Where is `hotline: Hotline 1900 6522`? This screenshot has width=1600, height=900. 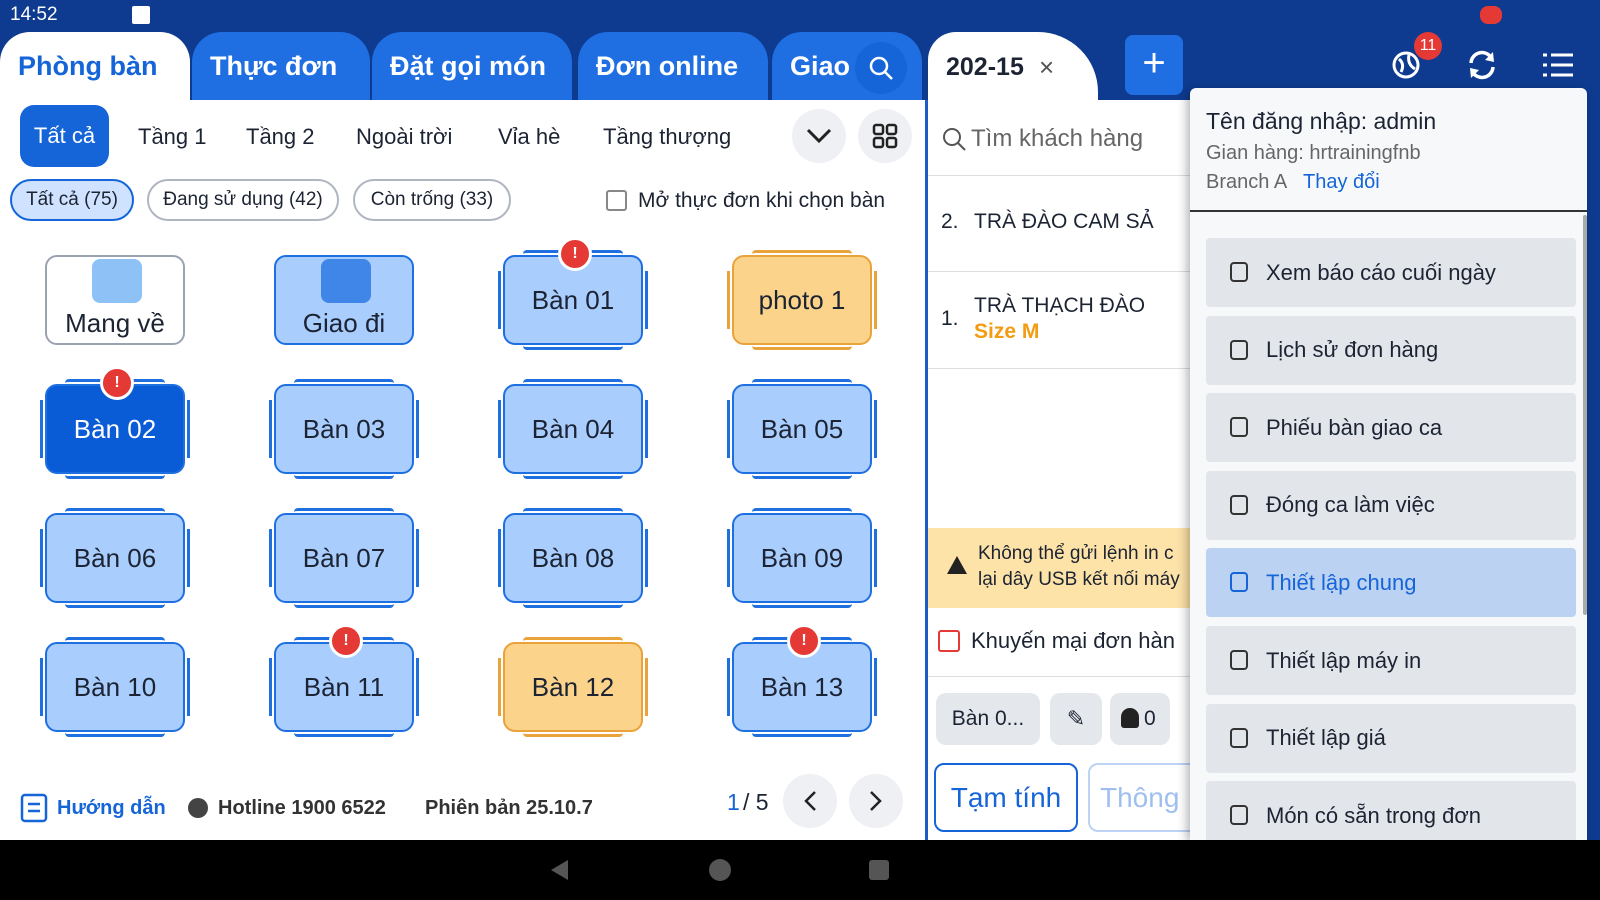
hotline: Hotline 1900 6522 is located at coordinates (302, 808).